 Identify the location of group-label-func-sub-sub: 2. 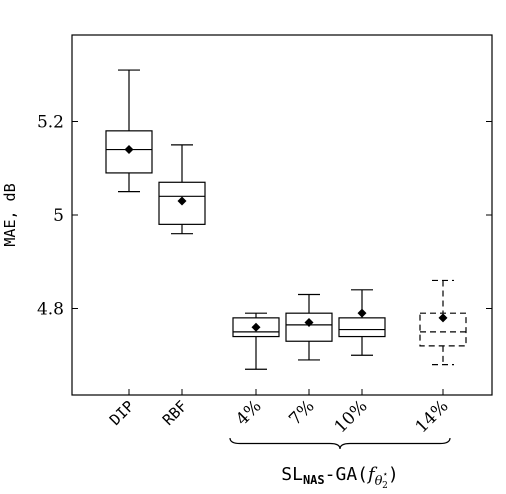
(385, 486).